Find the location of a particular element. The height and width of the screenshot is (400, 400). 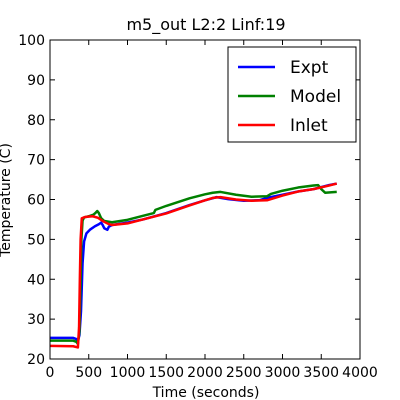

y-tick-label: 30 is located at coordinates (36, 320).